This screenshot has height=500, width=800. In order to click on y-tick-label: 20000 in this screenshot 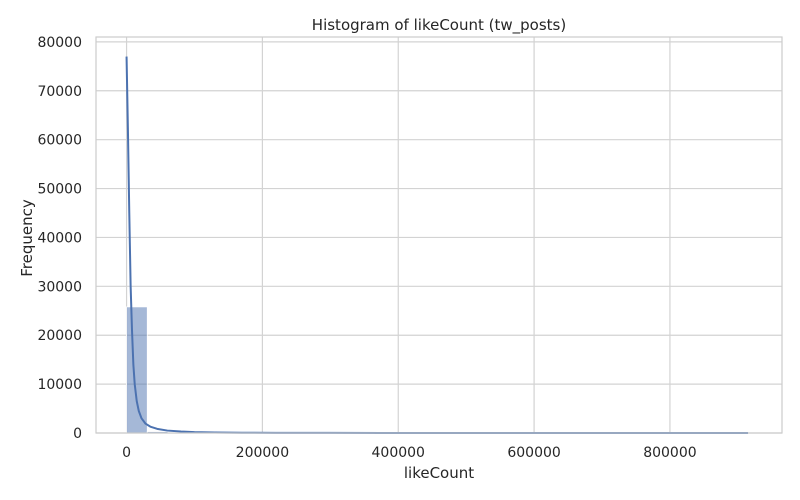, I will do `click(59, 336)`.